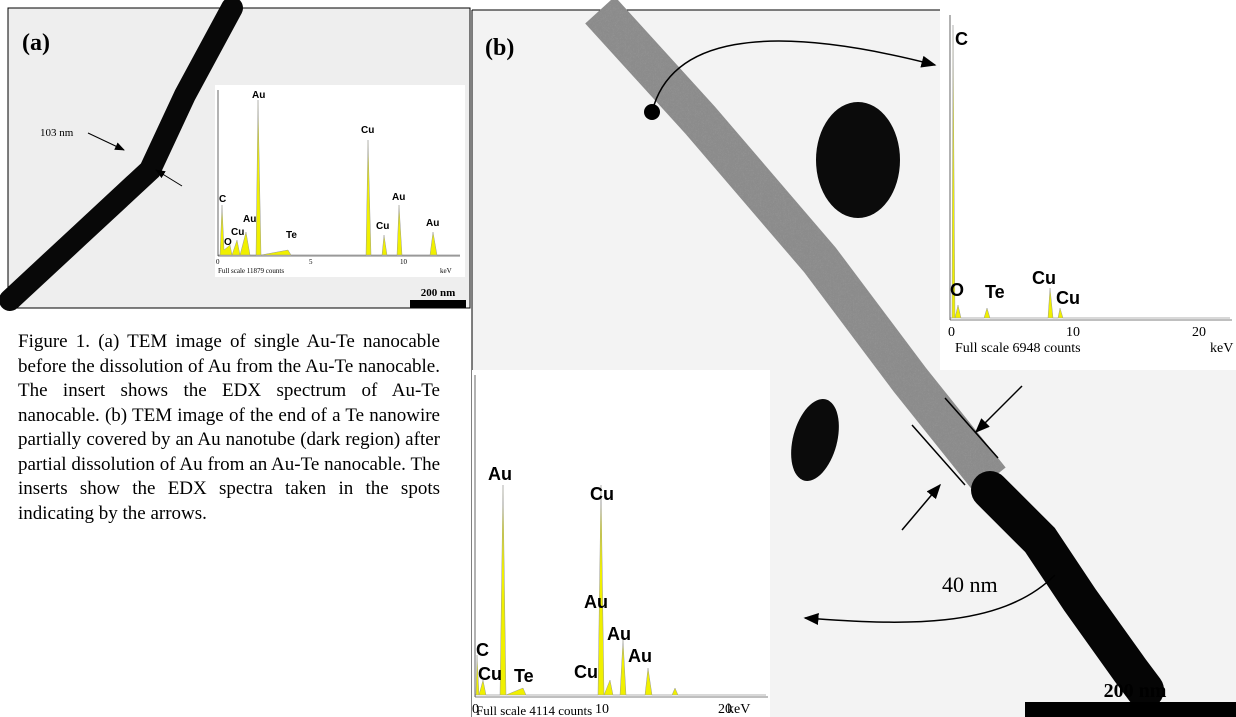 The width and height of the screenshot is (1236, 717). What do you see at coordinates (499, 48) in the screenshot?
I see `panel-label: (b)` at bounding box center [499, 48].